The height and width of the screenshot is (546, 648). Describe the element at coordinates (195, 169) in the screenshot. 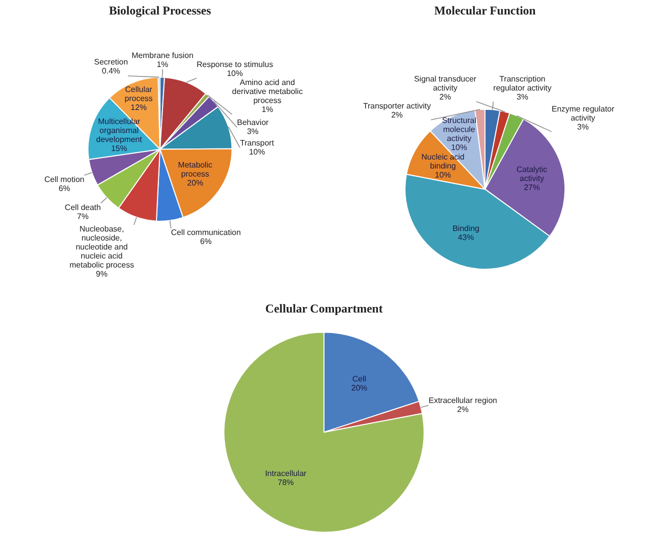

I see `slice-label: Metabolic process` at that location.